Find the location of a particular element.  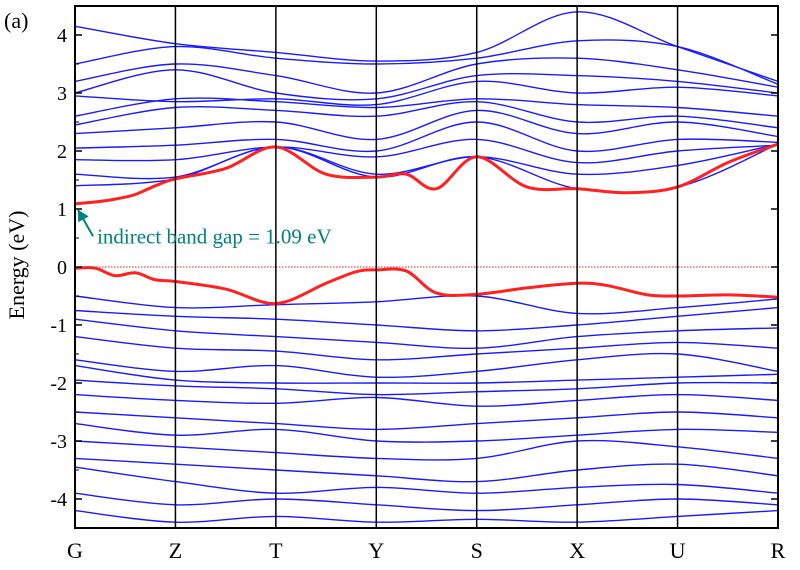

x-tick-label-Y: Y is located at coordinates (376, 550).